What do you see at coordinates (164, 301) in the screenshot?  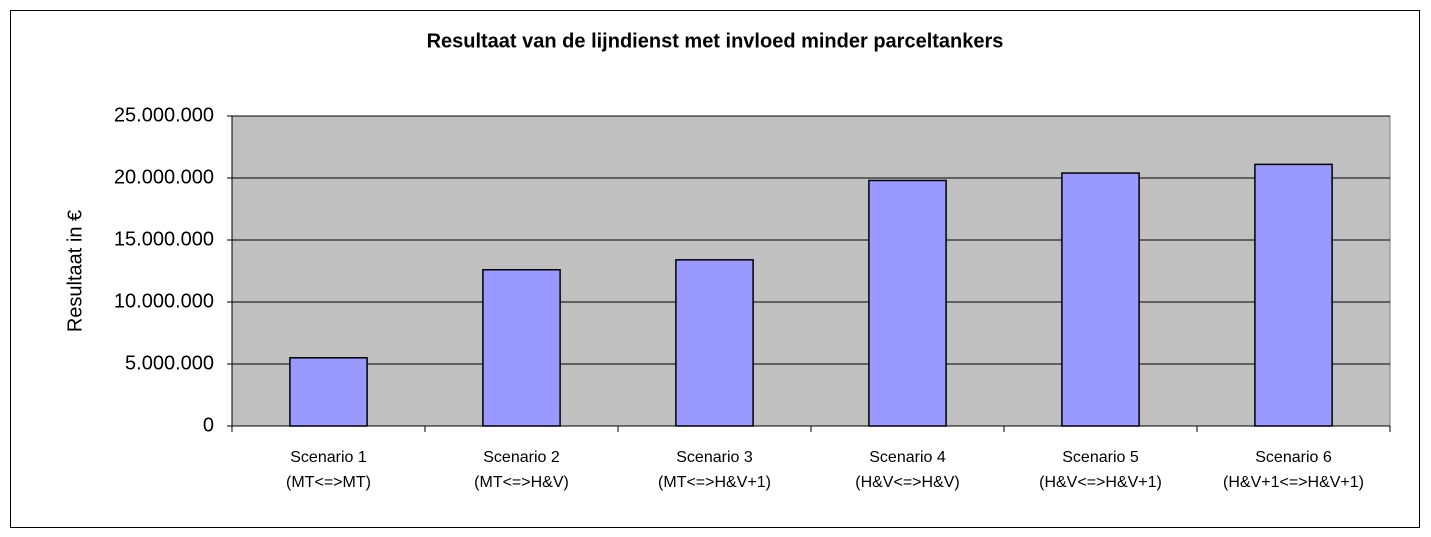 I see `y-tick-label: 10.000.000` at bounding box center [164, 301].